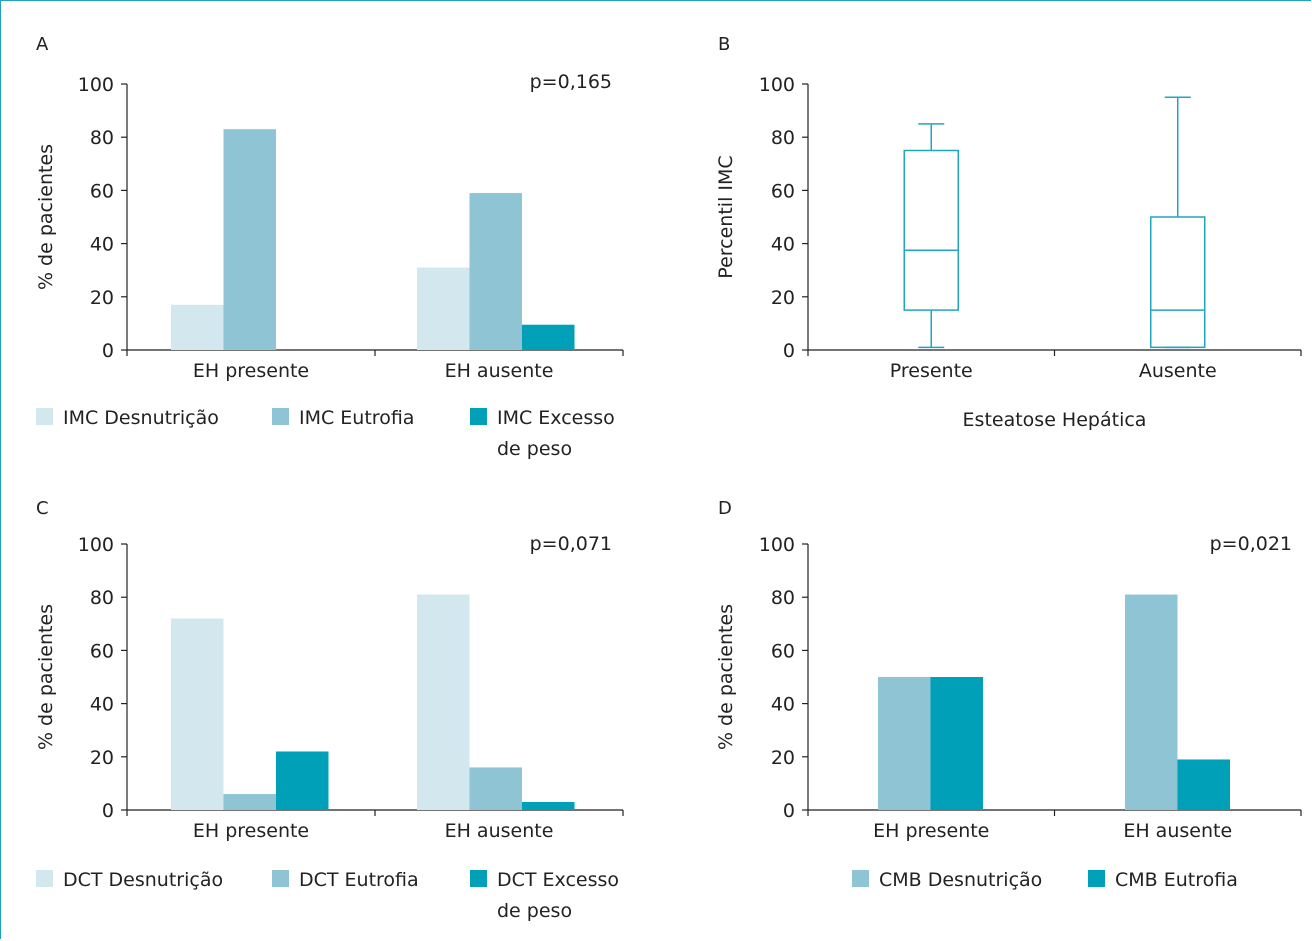 This screenshot has height=941, width=1312. Describe the element at coordinates (1055, 420) in the screenshot. I see `x-axis-title: Esteatose Hepática` at that location.